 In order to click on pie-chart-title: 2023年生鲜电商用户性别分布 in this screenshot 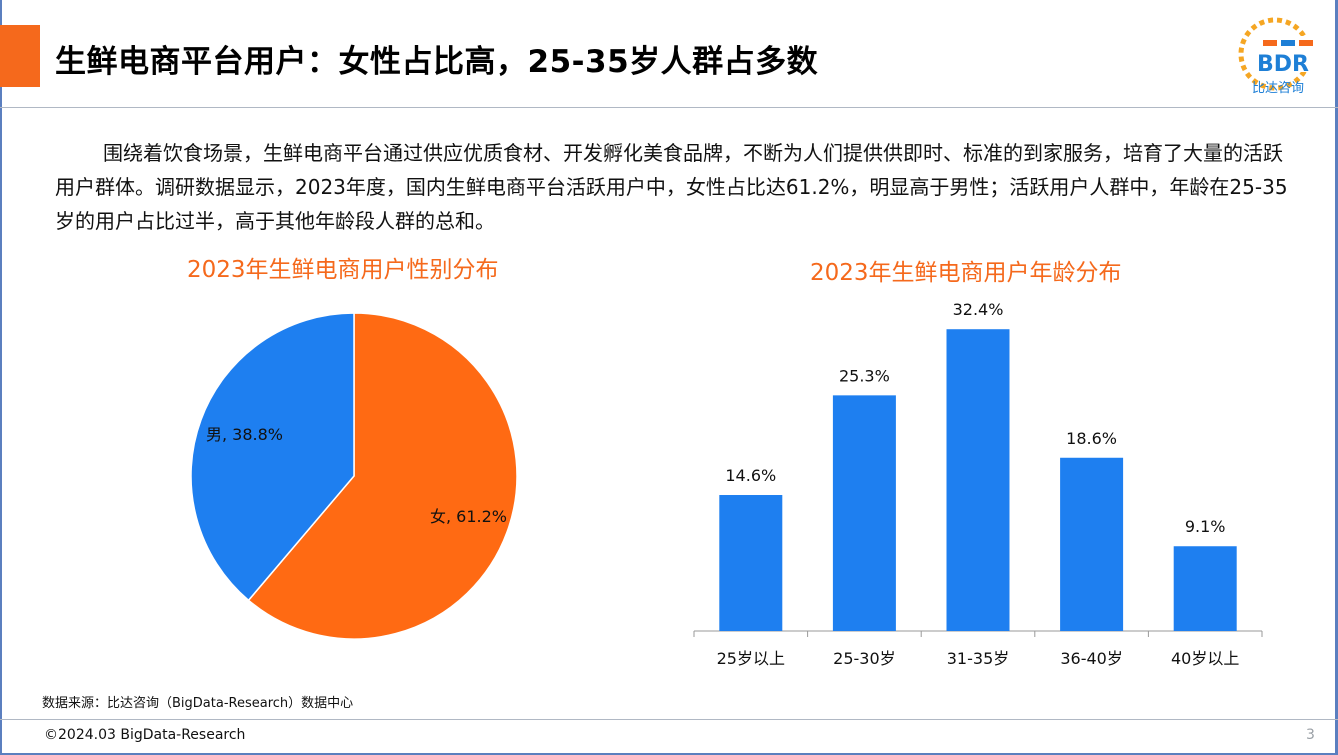, I will do `click(343, 270)`.